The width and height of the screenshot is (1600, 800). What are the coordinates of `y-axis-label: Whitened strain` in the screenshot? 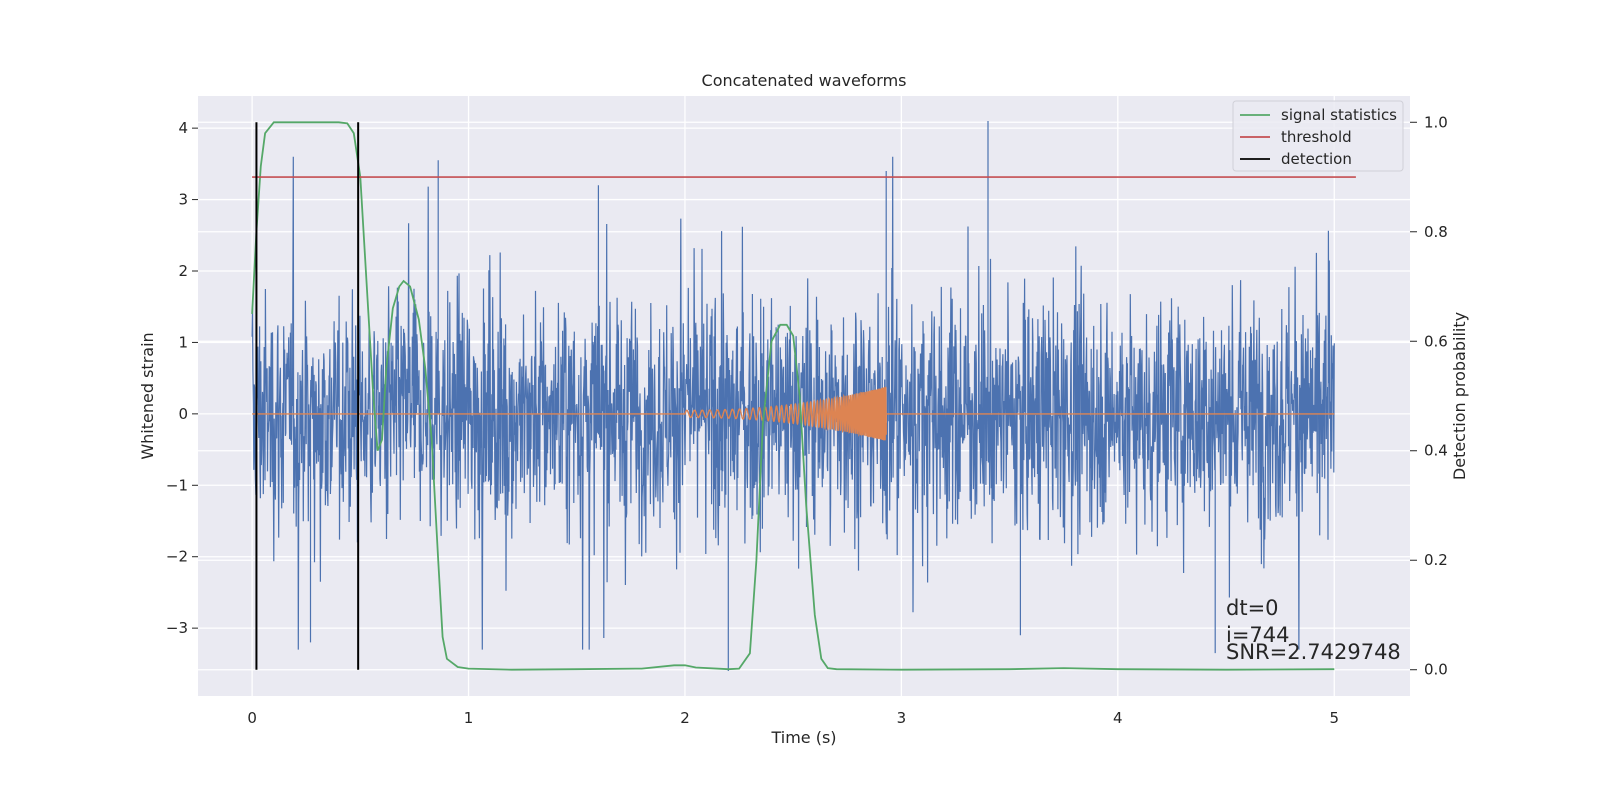 It's located at (147, 395).